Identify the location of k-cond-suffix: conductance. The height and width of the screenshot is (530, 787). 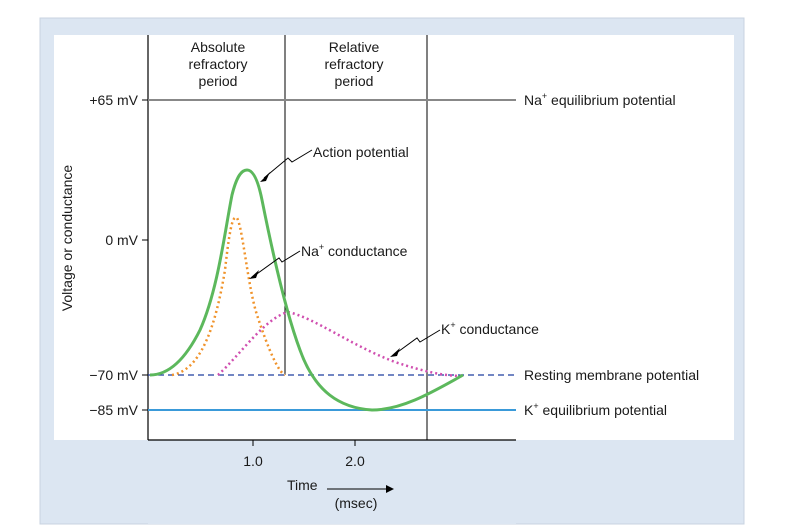
(497, 329).